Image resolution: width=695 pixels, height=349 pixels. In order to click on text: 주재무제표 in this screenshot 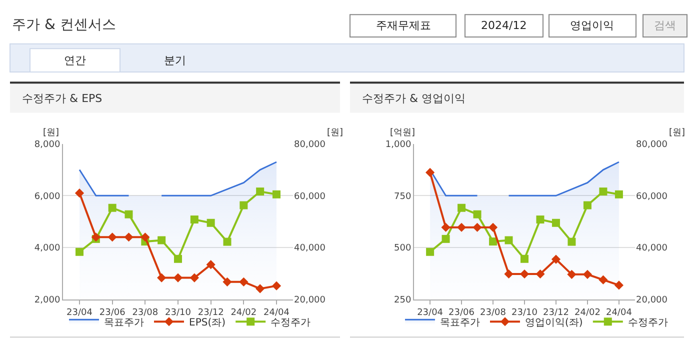, I will do `click(403, 25)`.